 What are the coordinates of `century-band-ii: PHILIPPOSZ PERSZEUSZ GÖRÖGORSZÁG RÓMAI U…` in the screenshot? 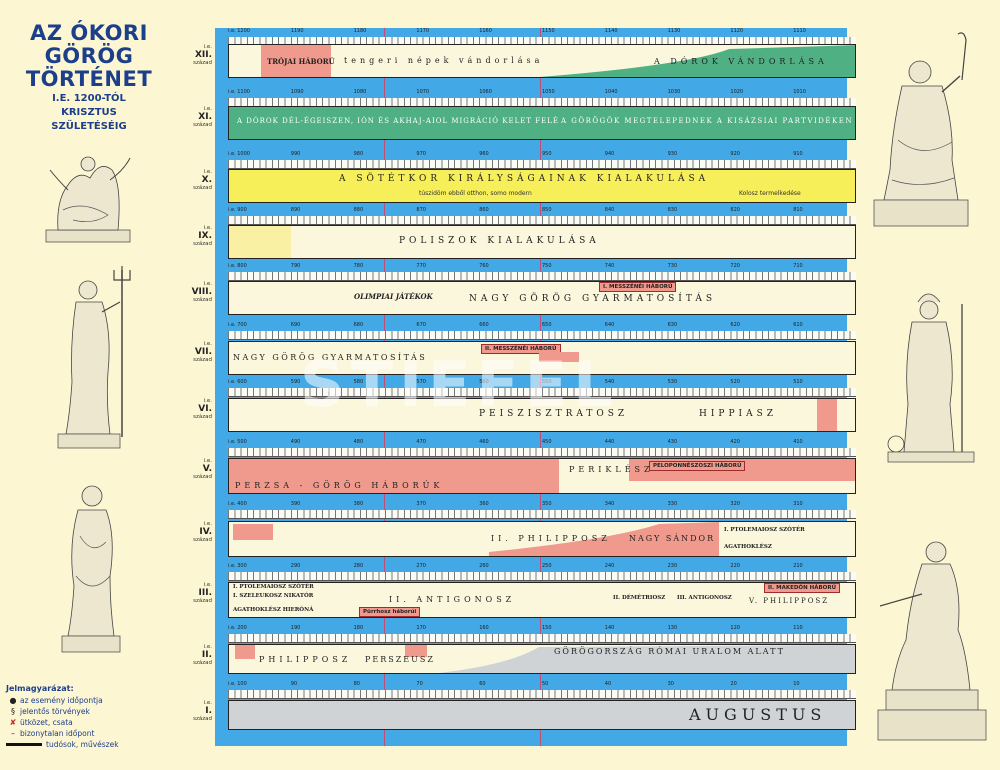 It's located at (542, 659).